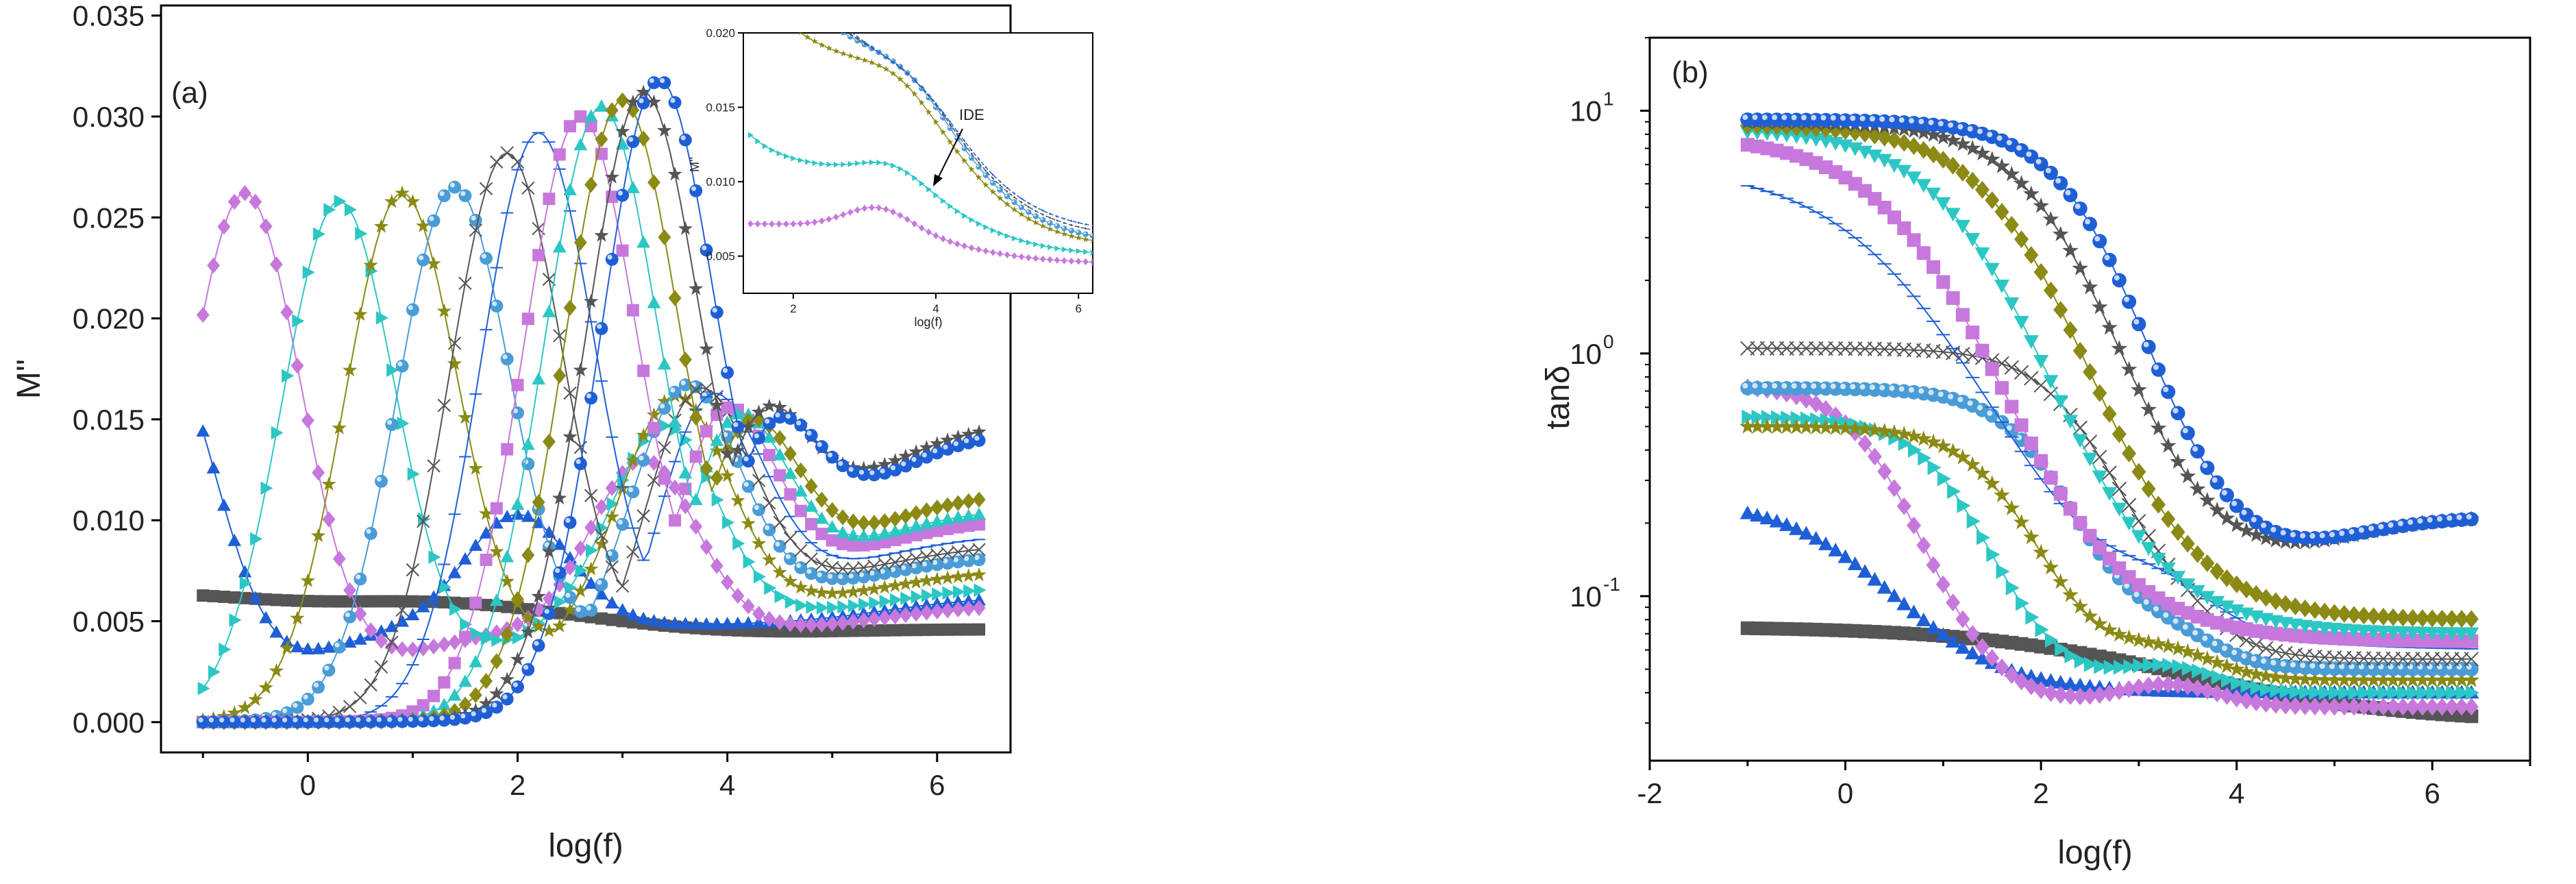  I want to click on inset-ylabel: M'', so click(695, 164).